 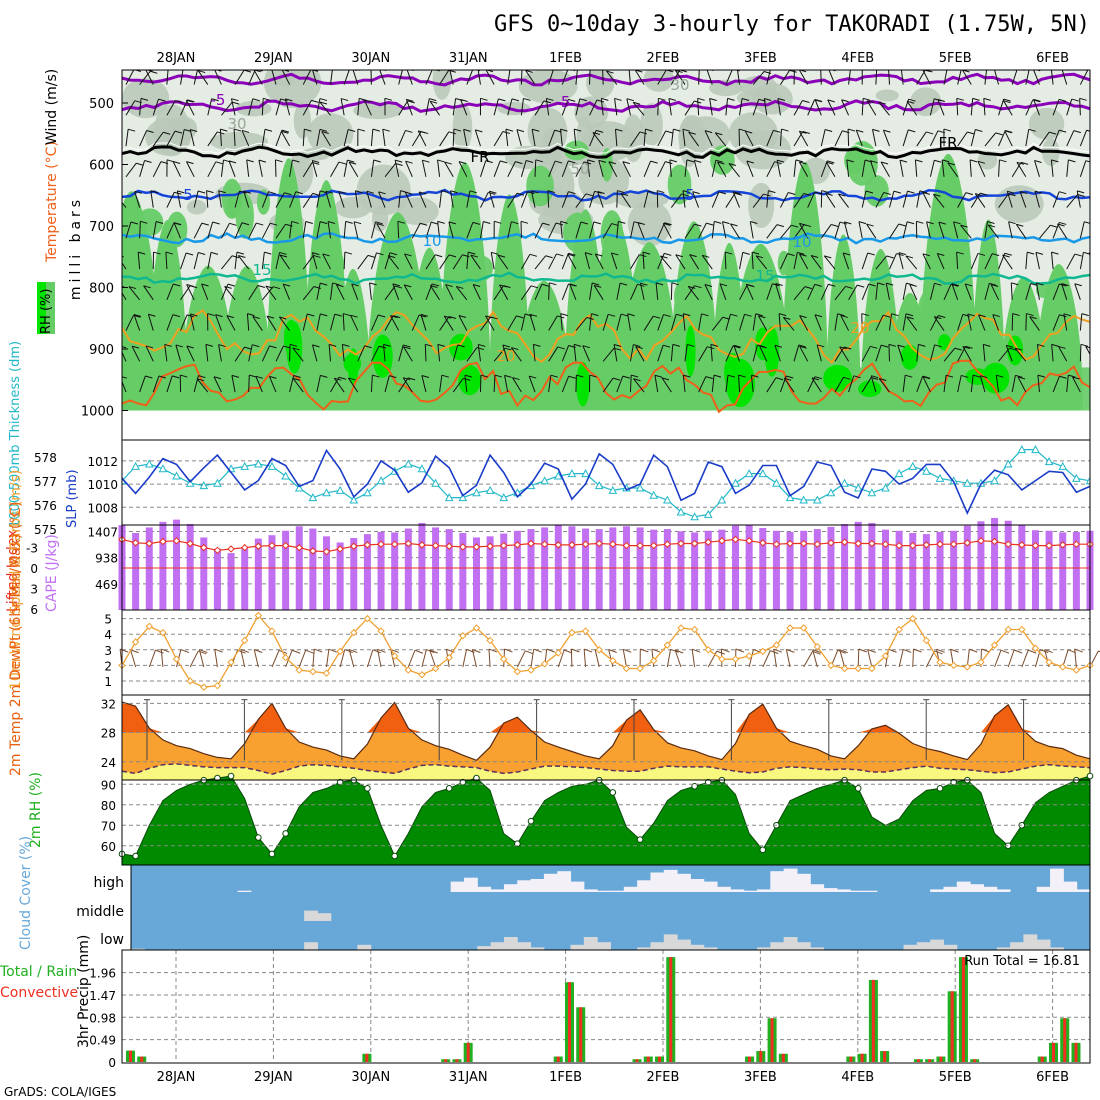 I want to click on date-label: 31JAN, so click(x=468, y=1077).